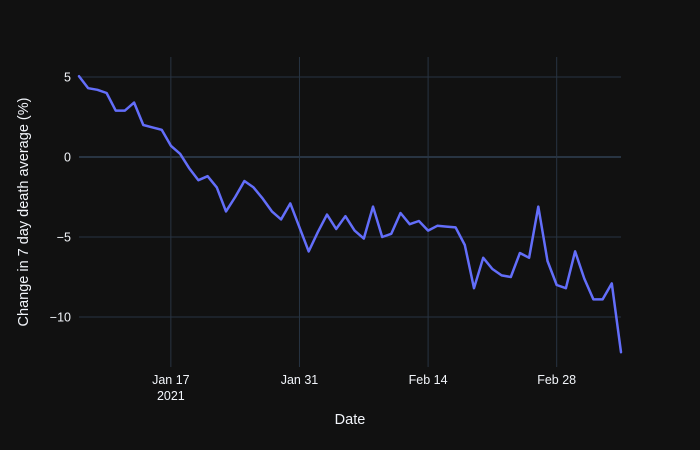 The width and height of the screenshot is (700, 450). Describe the element at coordinates (67, 158) in the screenshot. I see `y-tick-label: 0` at that location.